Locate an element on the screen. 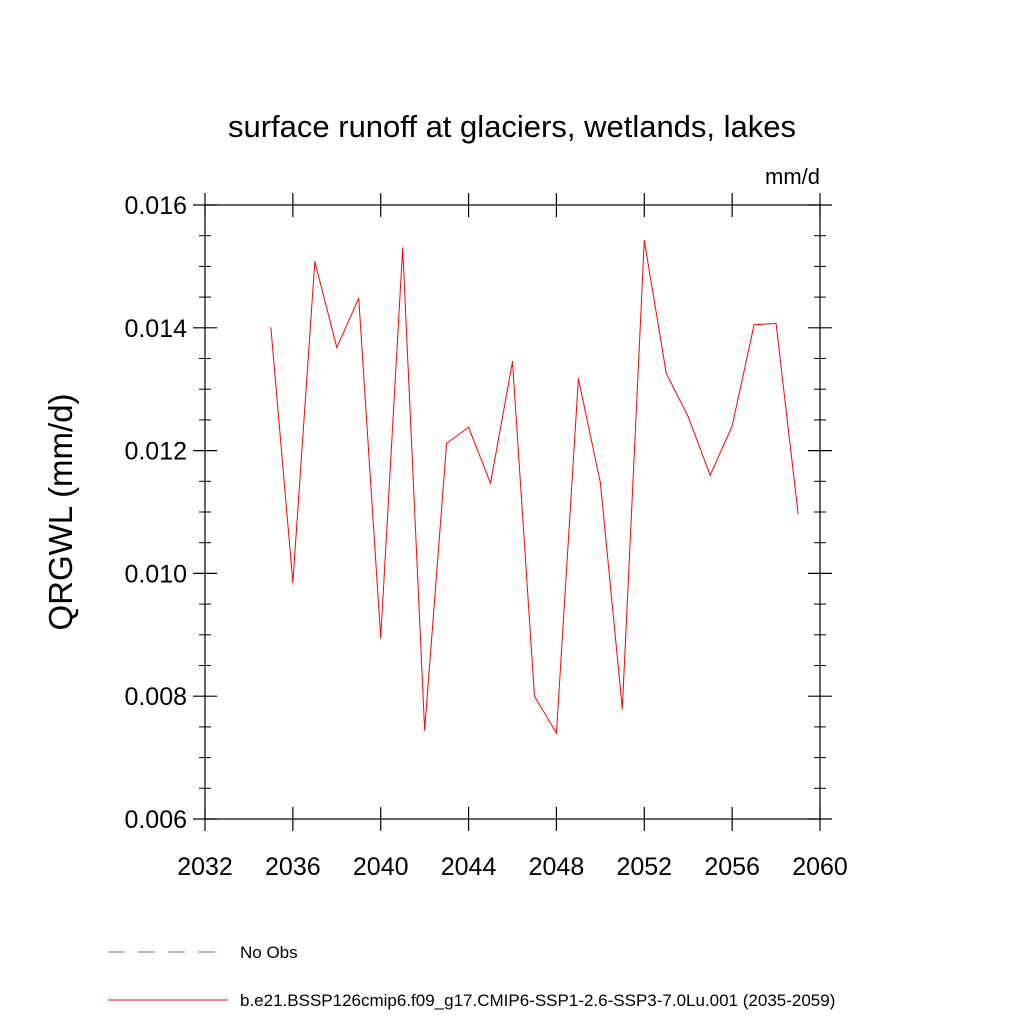 The height and width of the screenshot is (1024, 1024). x-tick-label: 2060 is located at coordinates (820, 867).